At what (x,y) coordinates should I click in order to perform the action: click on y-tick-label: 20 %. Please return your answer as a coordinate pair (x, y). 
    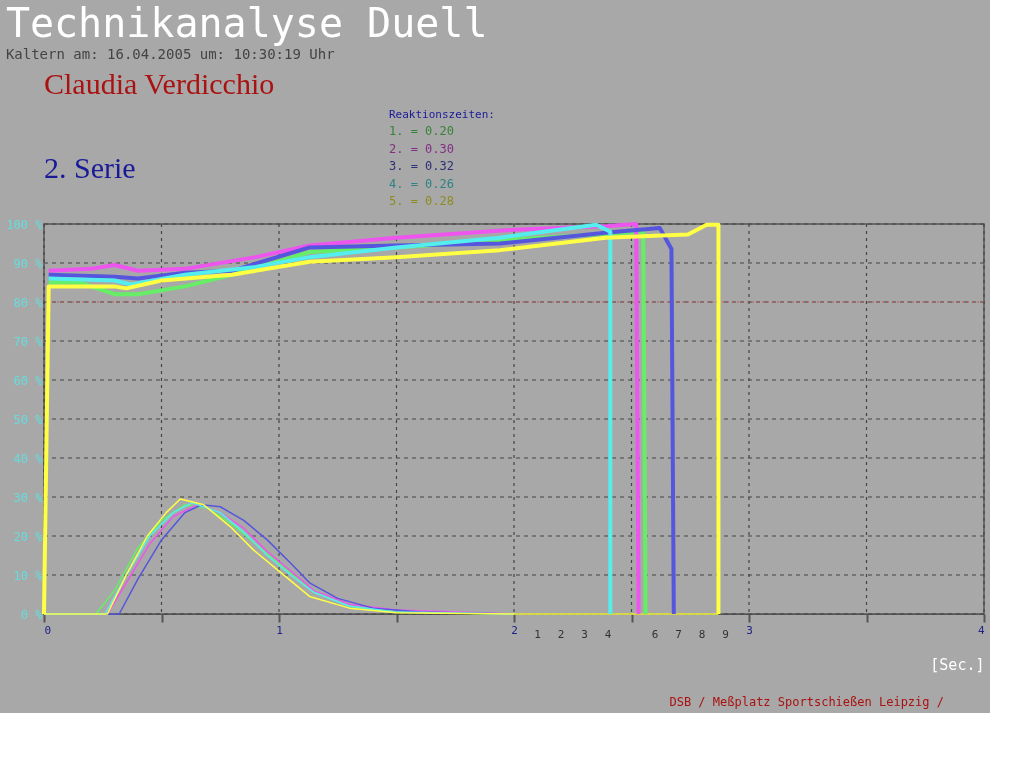
    Looking at the image, I should click on (28, 536).